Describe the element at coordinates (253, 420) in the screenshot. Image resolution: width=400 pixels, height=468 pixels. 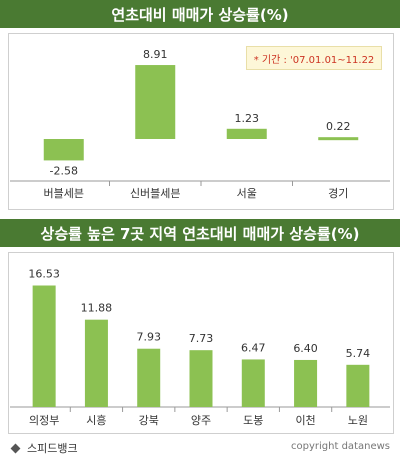
I see `chart2-category-label-4: 도봉` at that location.